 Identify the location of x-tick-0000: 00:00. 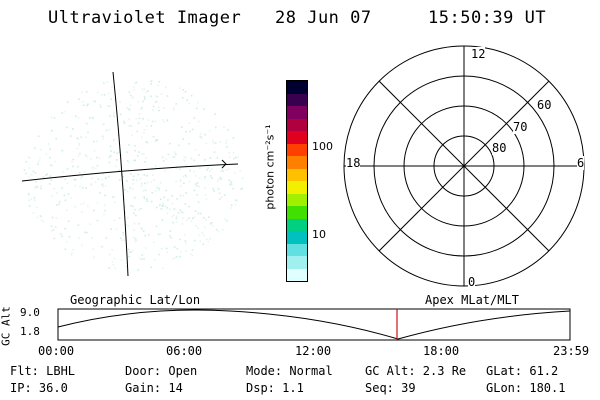
(56, 351).